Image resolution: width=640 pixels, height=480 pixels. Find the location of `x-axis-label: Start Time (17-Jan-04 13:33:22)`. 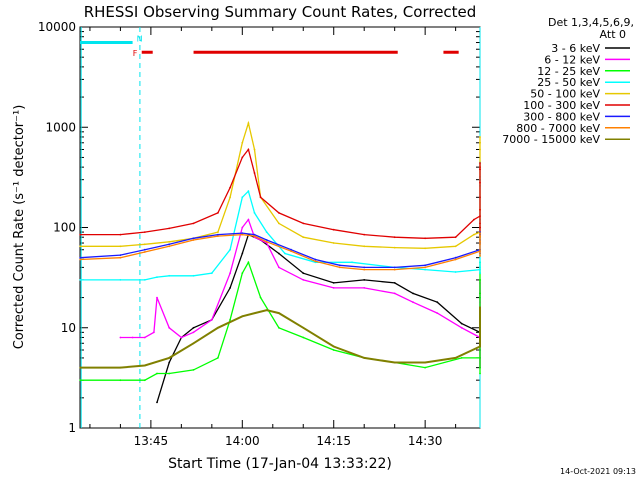

x-axis-label: Start Time (17-Jan-04 13:33:22) is located at coordinates (280, 464).